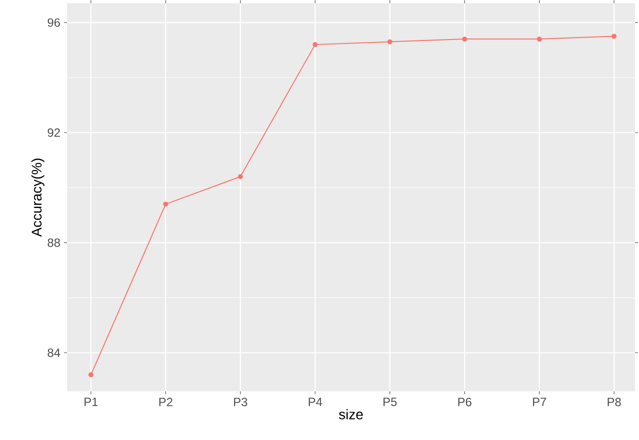 Image resolution: width=639 pixels, height=440 pixels. What do you see at coordinates (165, 402) in the screenshot?
I see `x-tick-label: P2` at bounding box center [165, 402].